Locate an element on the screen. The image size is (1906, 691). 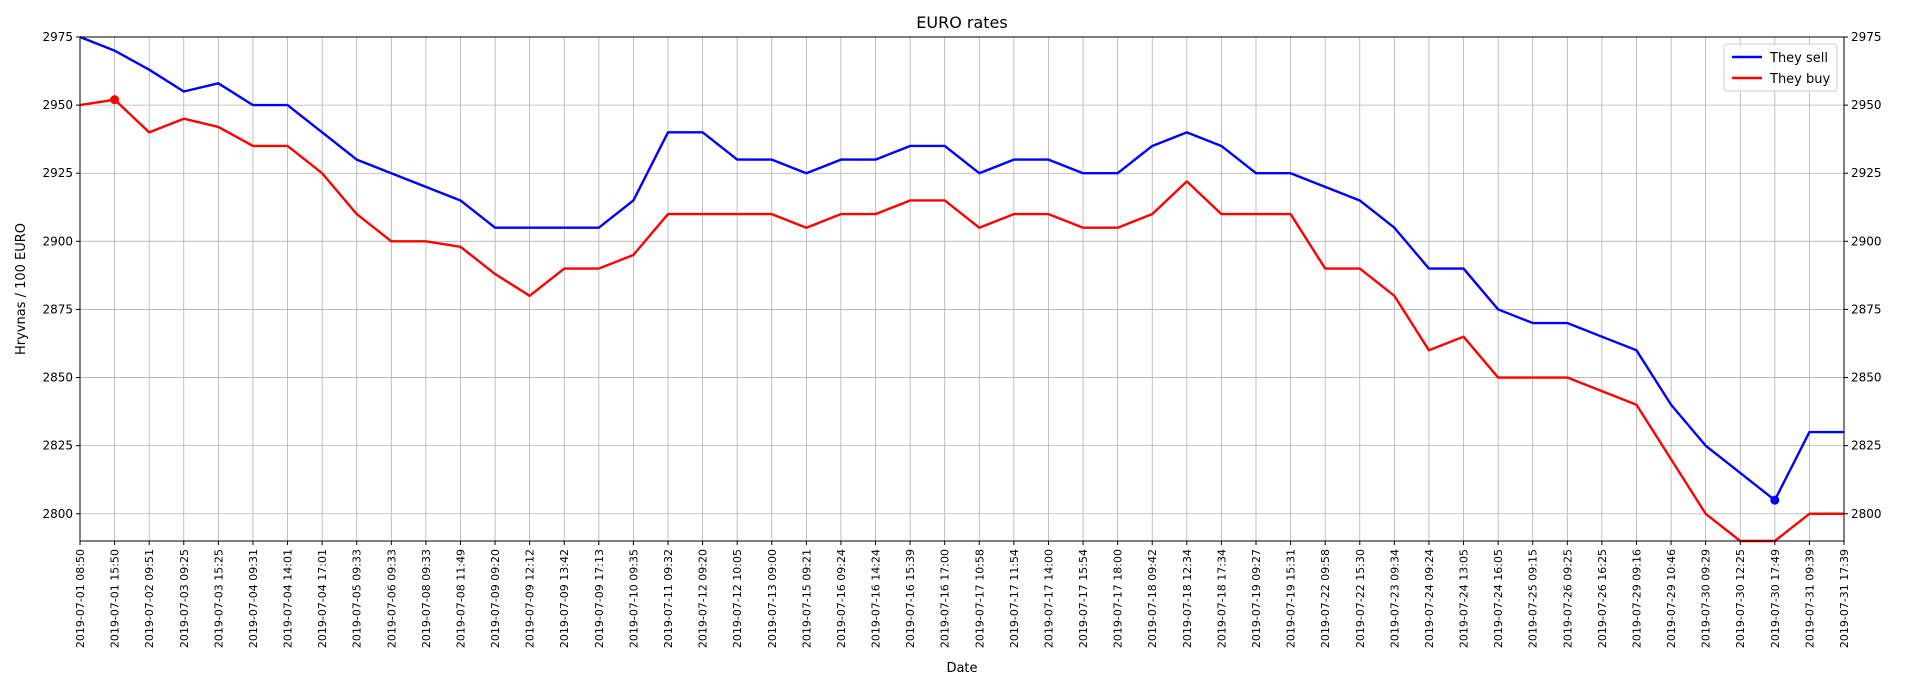
x-tick-label: 2019-07-17 15:54 is located at coordinates (1083, 598).